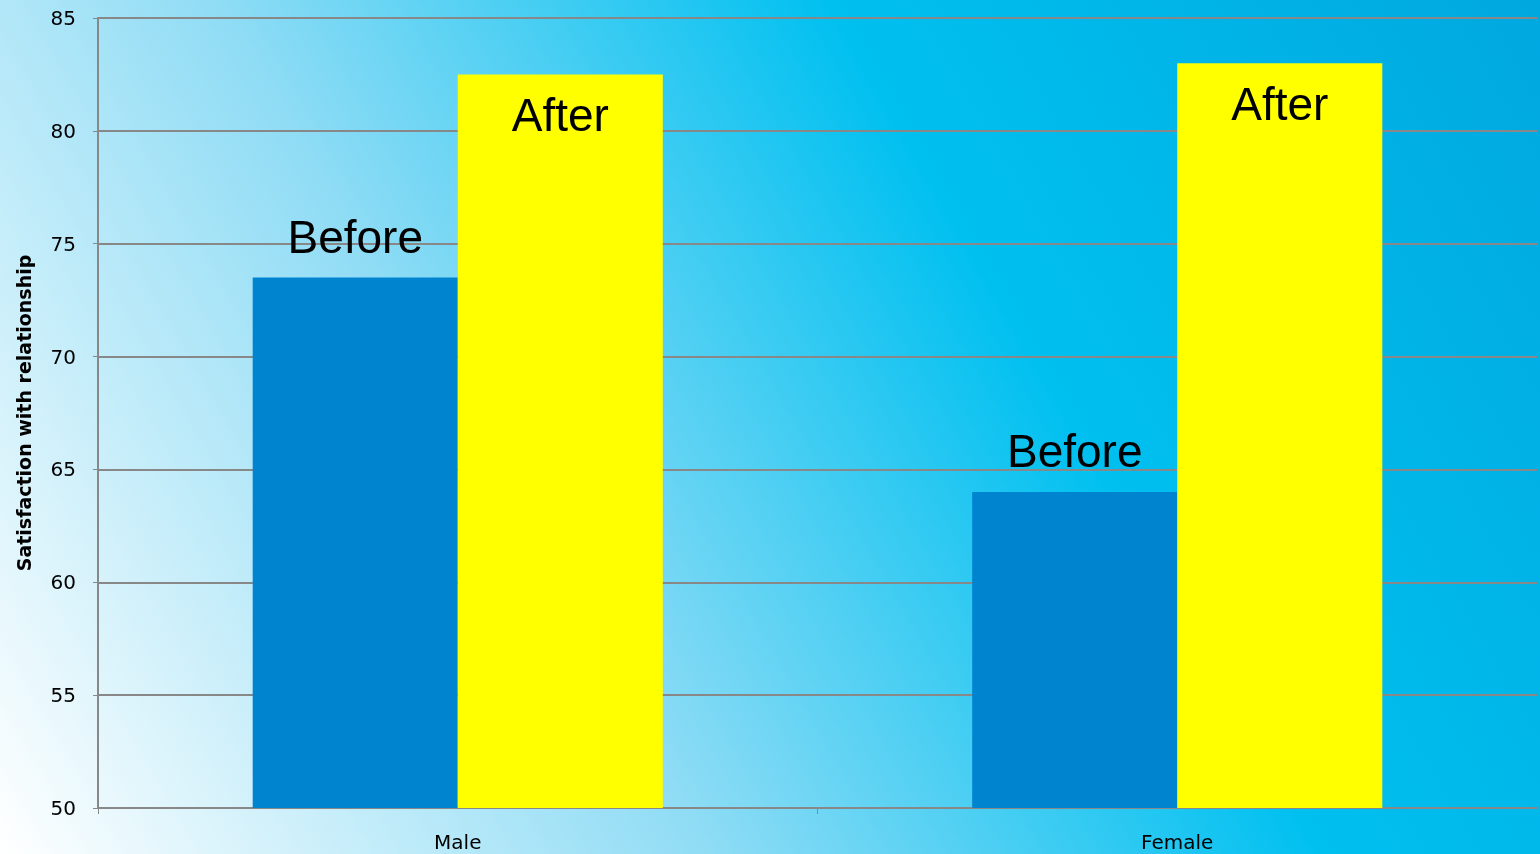  I want to click on y-tick-label: 80, so click(63, 130).